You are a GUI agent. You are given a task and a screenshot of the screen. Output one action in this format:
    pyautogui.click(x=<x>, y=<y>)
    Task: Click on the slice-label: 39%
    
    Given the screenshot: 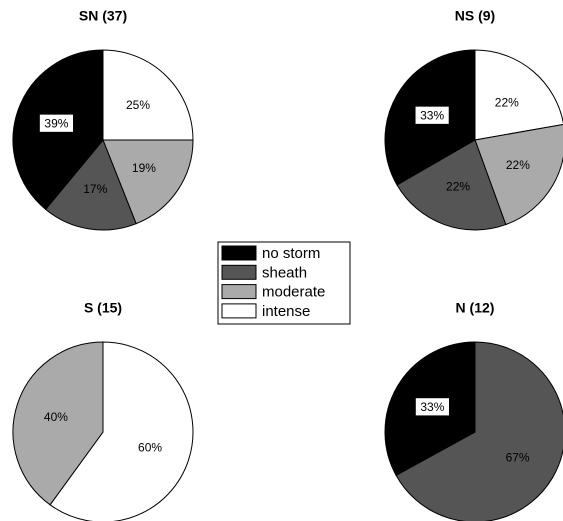 What is the action you would take?
    pyautogui.click(x=56, y=123)
    